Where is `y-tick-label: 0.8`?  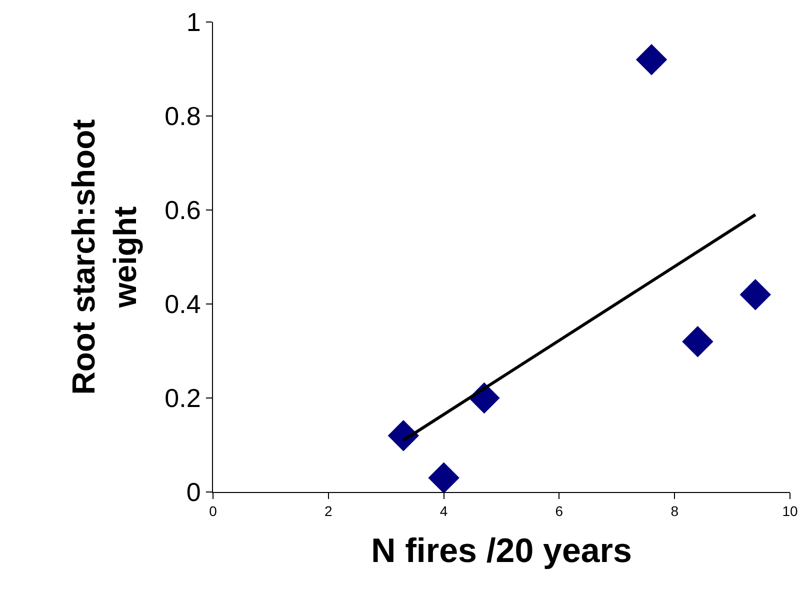
y-tick-label: 0.8 is located at coordinates (182, 116).